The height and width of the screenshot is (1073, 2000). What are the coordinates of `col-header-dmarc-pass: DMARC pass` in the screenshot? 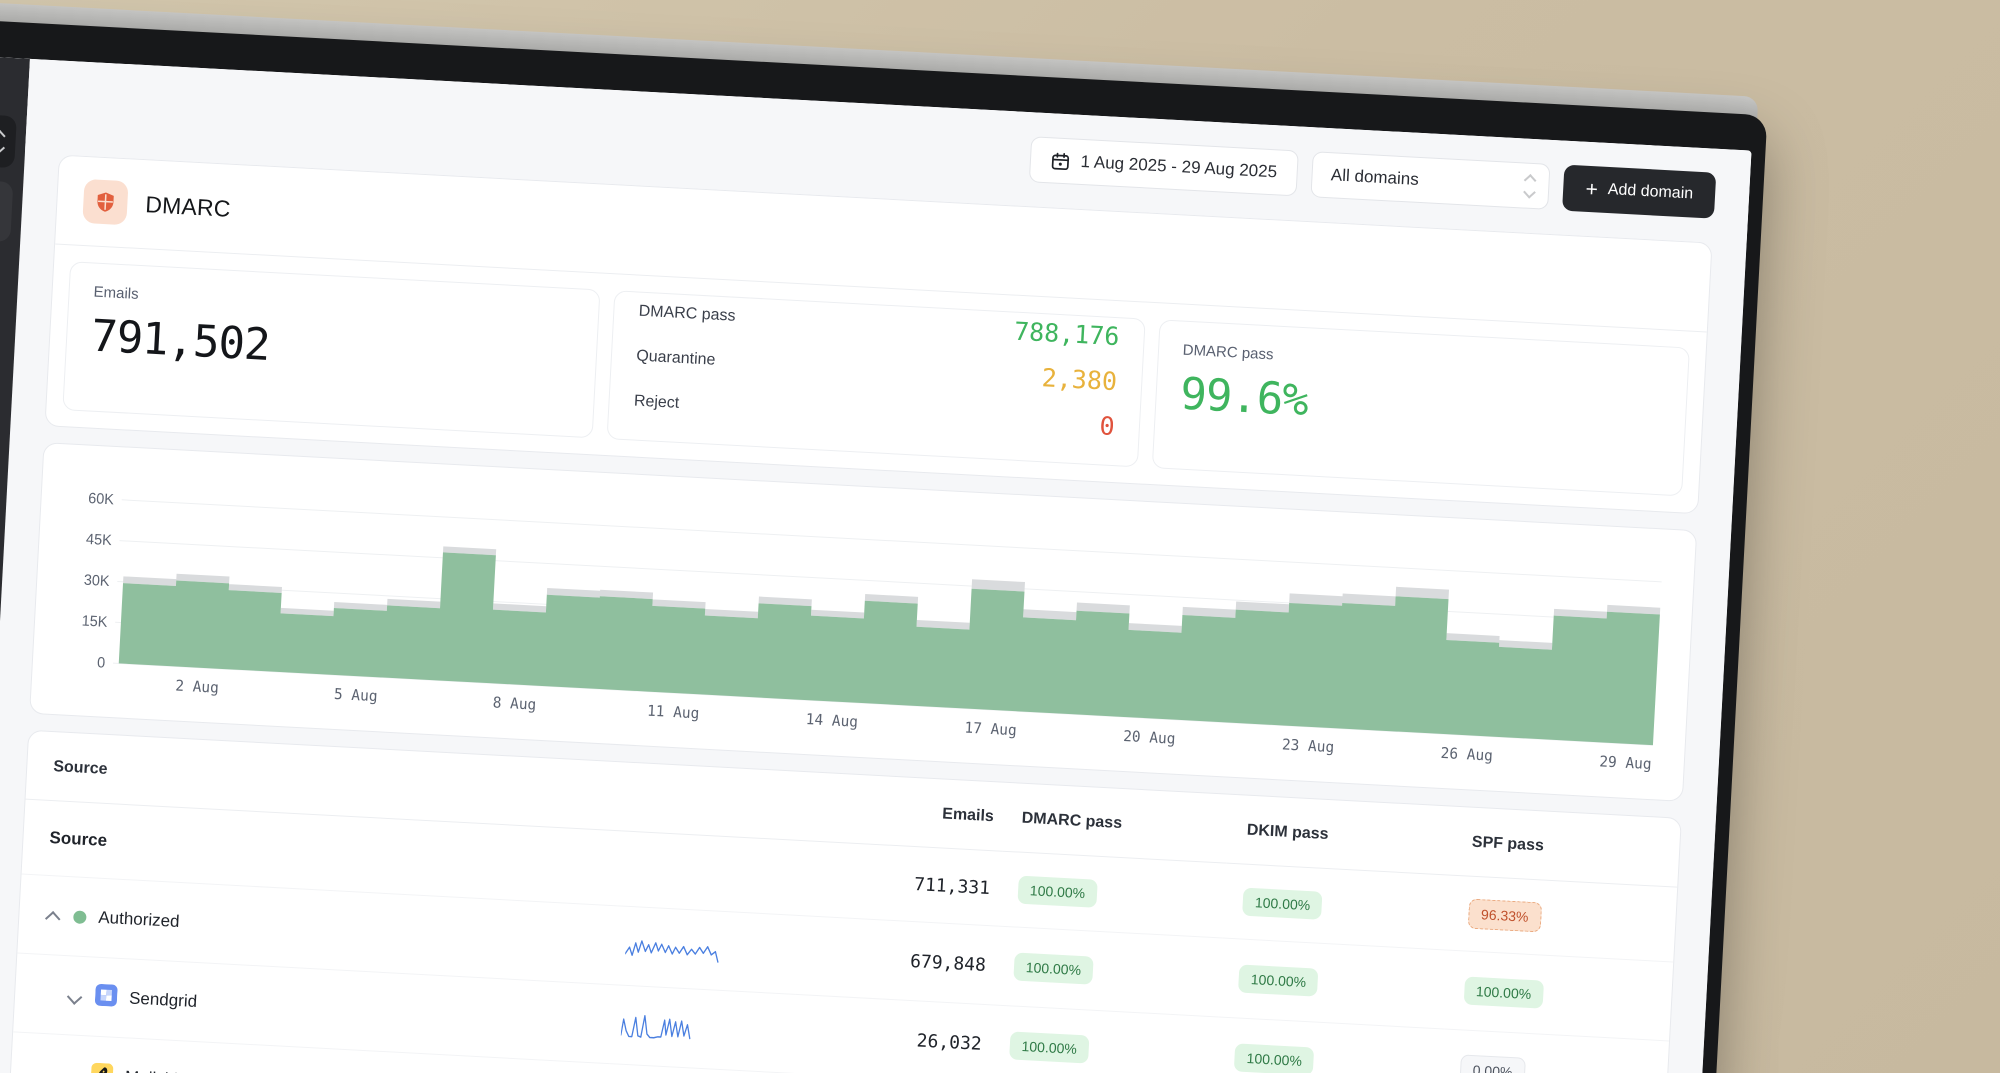 It's located at (1116, 823).